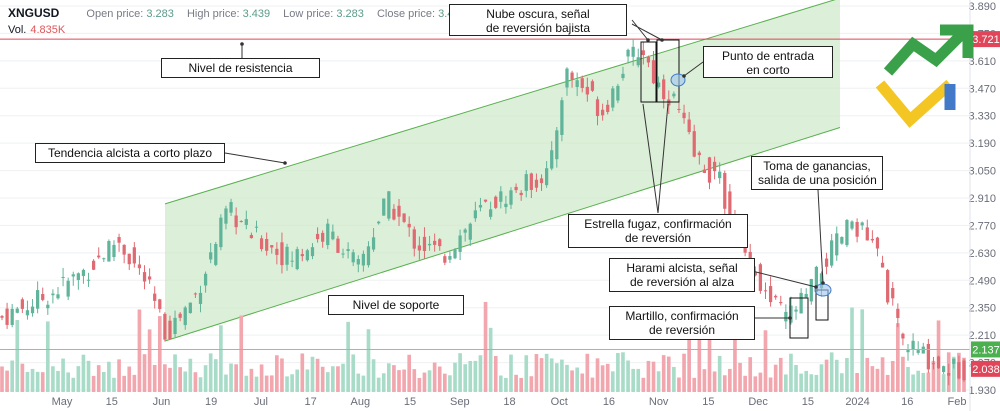 Image resolution: width=1000 pixels, height=411 pixels. Describe the element at coordinates (115, 14) in the screenshot. I see `open-label: Open price:` at that location.